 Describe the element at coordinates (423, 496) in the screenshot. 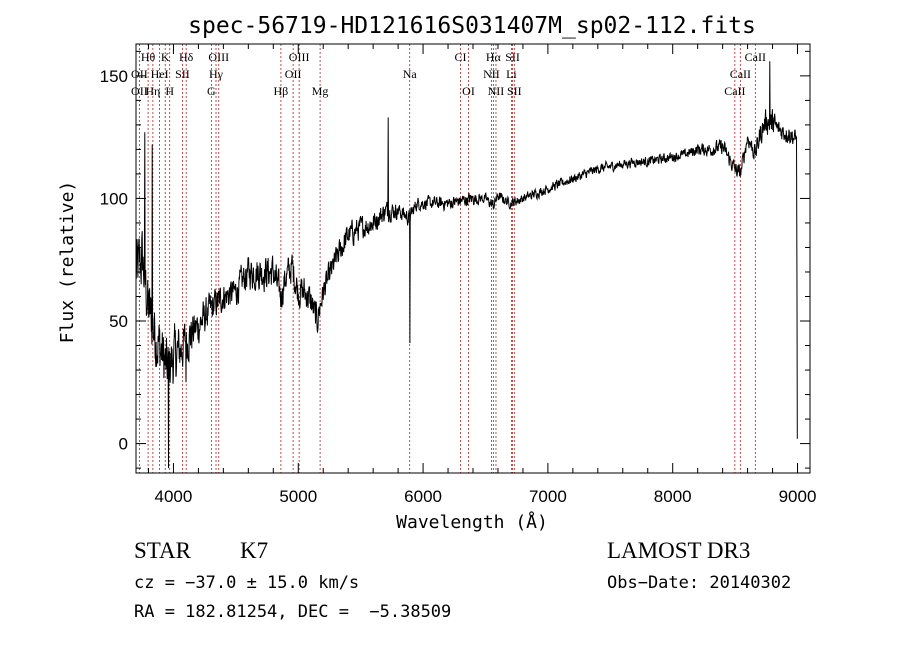

I see `x-tick-label: 6000` at that location.